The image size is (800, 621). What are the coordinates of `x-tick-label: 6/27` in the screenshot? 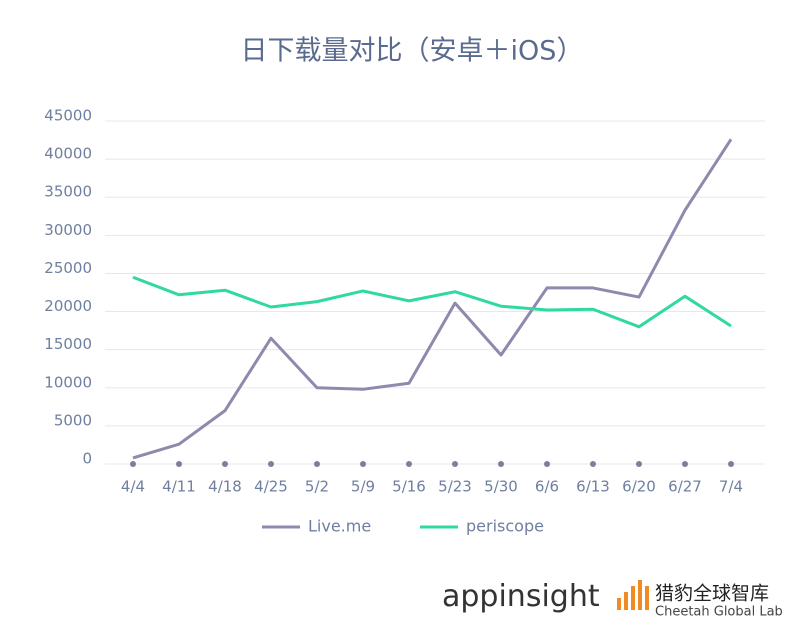 It's located at (685, 487).